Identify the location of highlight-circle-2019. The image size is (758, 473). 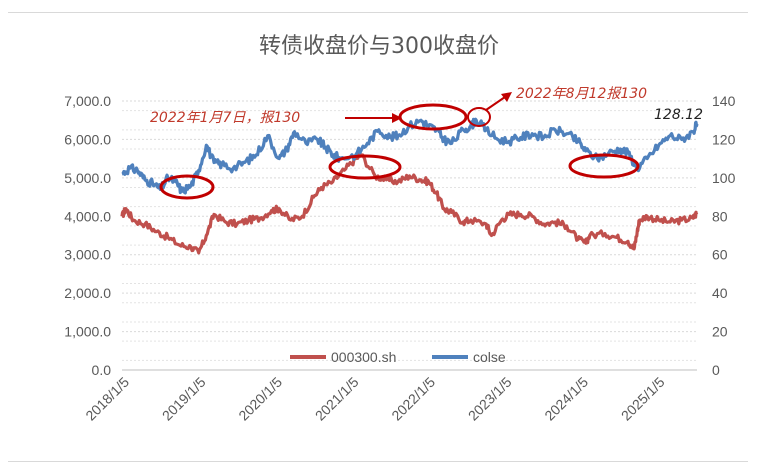
(187, 187).